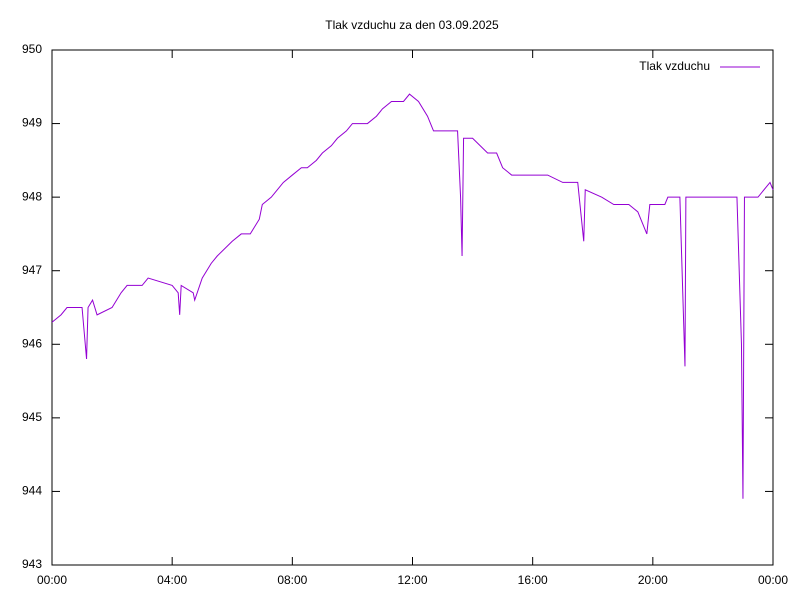 This screenshot has width=800, height=600. What do you see at coordinates (32, 49) in the screenshot?
I see `y-tick-label: 950` at bounding box center [32, 49].